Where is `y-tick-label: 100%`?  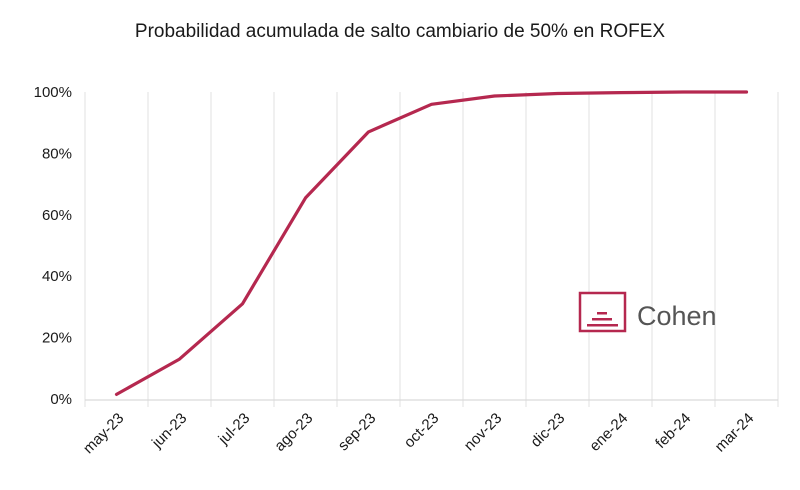 y-tick-label: 100% is located at coordinates (53, 92).